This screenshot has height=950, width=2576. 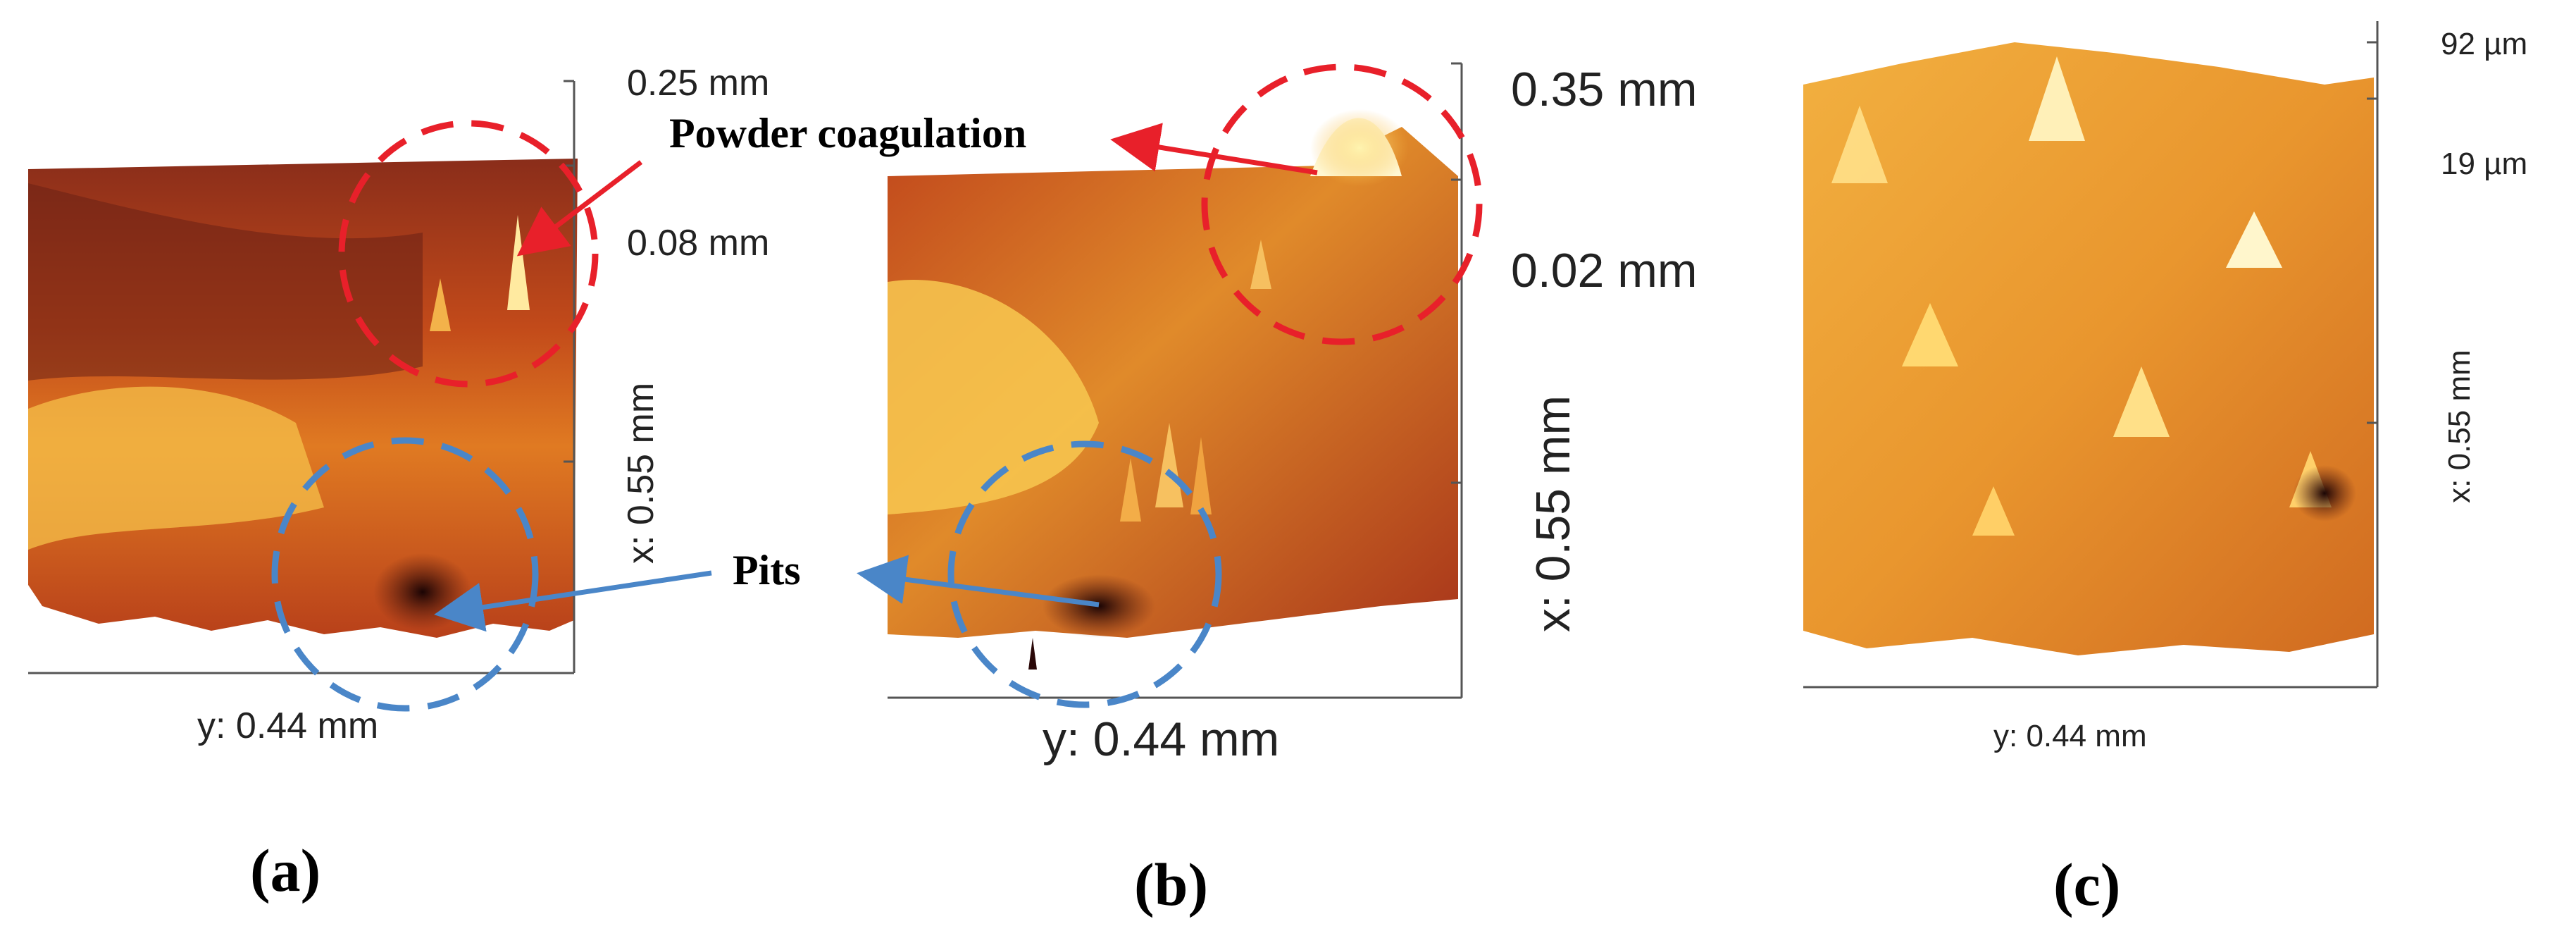 I want to click on panel-c-zmid-label: 19 µm, so click(x=2484, y=164).